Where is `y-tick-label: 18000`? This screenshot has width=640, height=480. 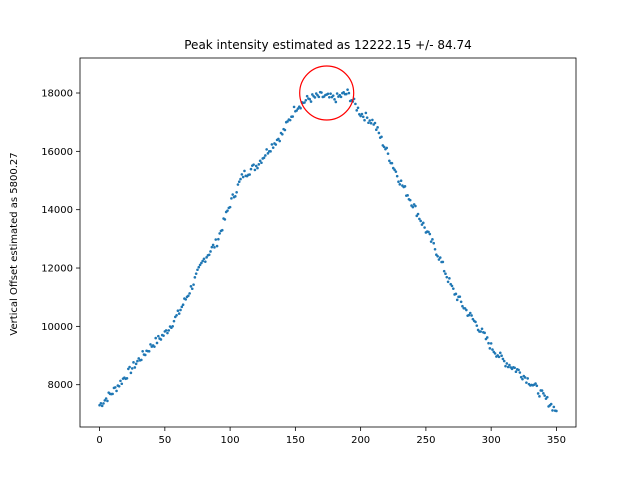 y-tick-label: 18000 is located at coordinates (57, 94).